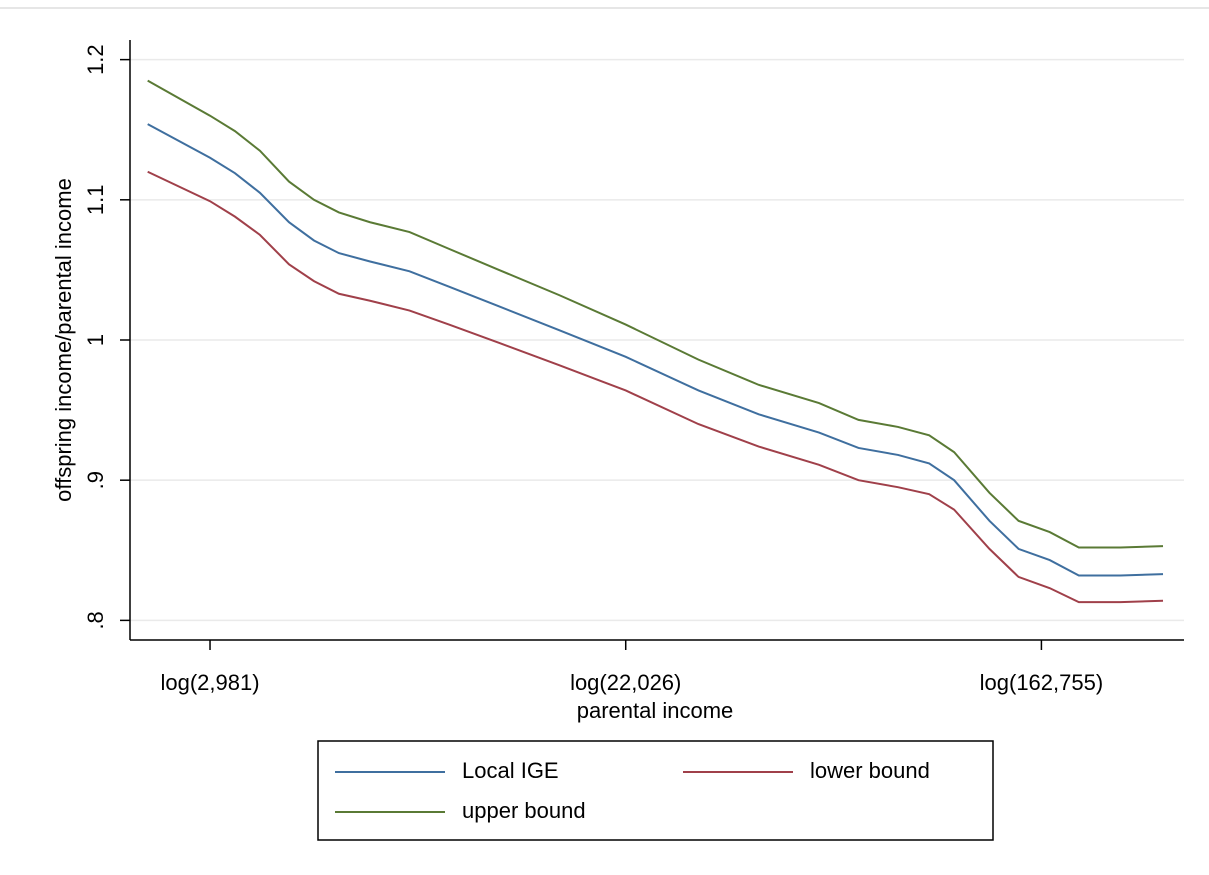 The width and height of the screenshot is (1209, 875). I want to click on y-tick-label: 1, so click(95, 340).